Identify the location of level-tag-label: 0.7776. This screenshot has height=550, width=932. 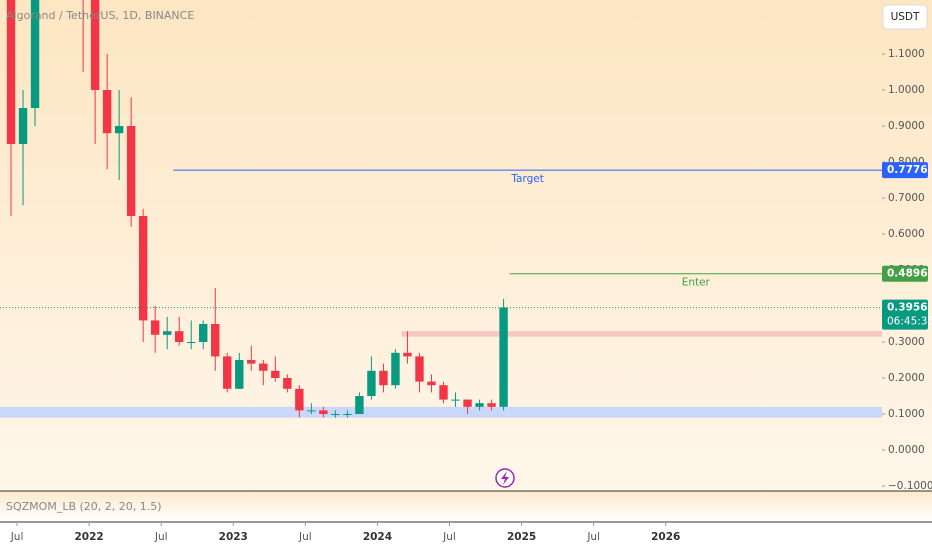
(907, 170).